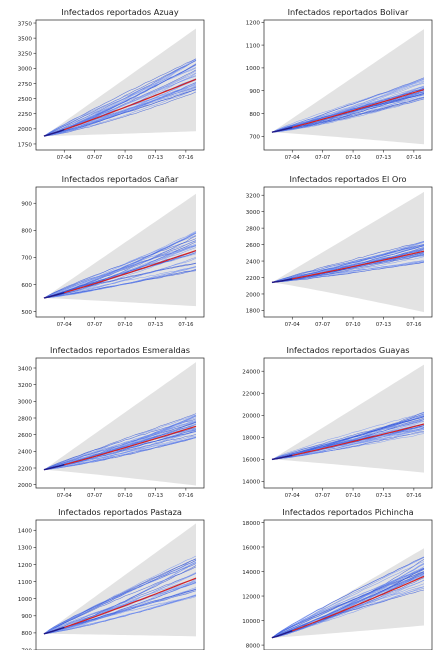 This screenshot has width=447, height=654. Describe the element at coordinates (253, 229) in the screenshot. I see `y-tick-label: 2800` at that location.